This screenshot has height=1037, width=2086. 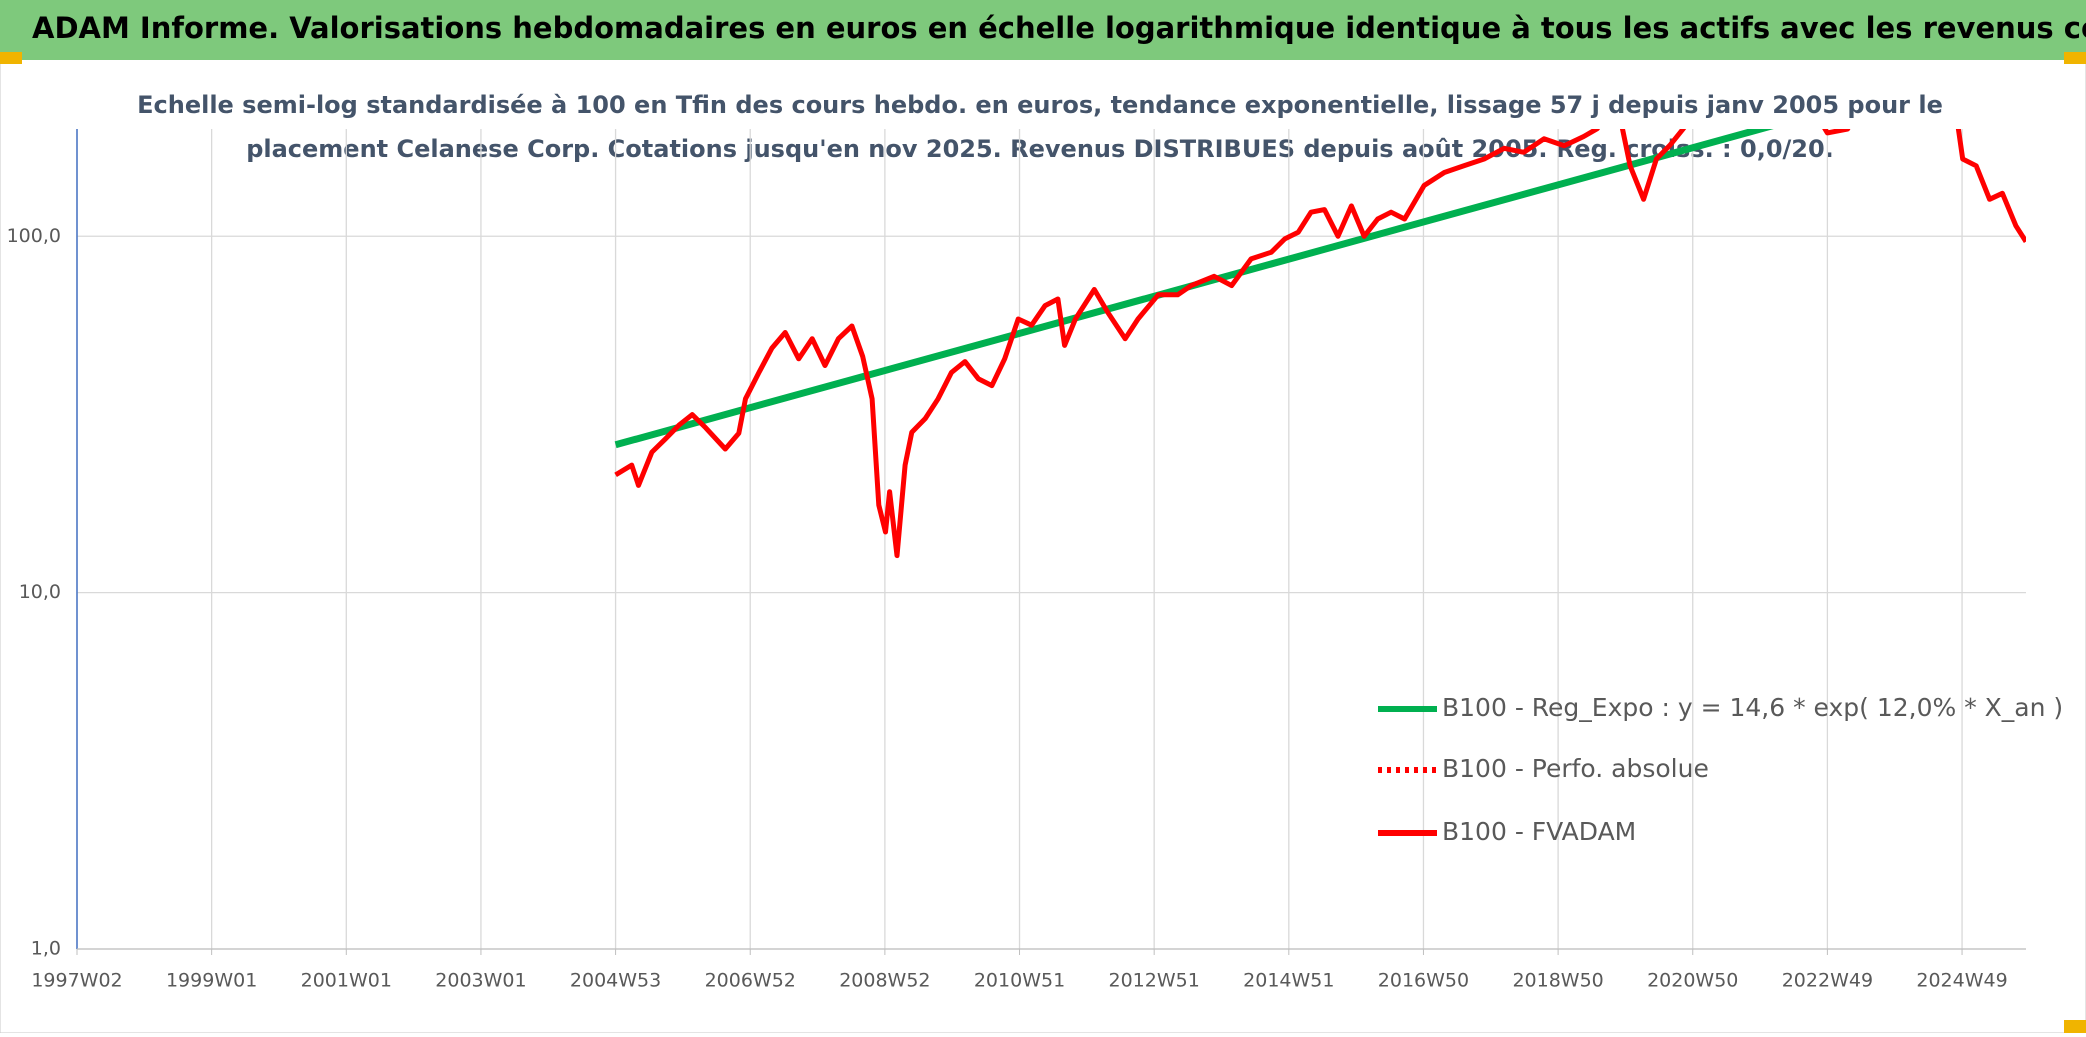 I want to click on x-tick-label: 1999W01, so click(x=211, y=981).